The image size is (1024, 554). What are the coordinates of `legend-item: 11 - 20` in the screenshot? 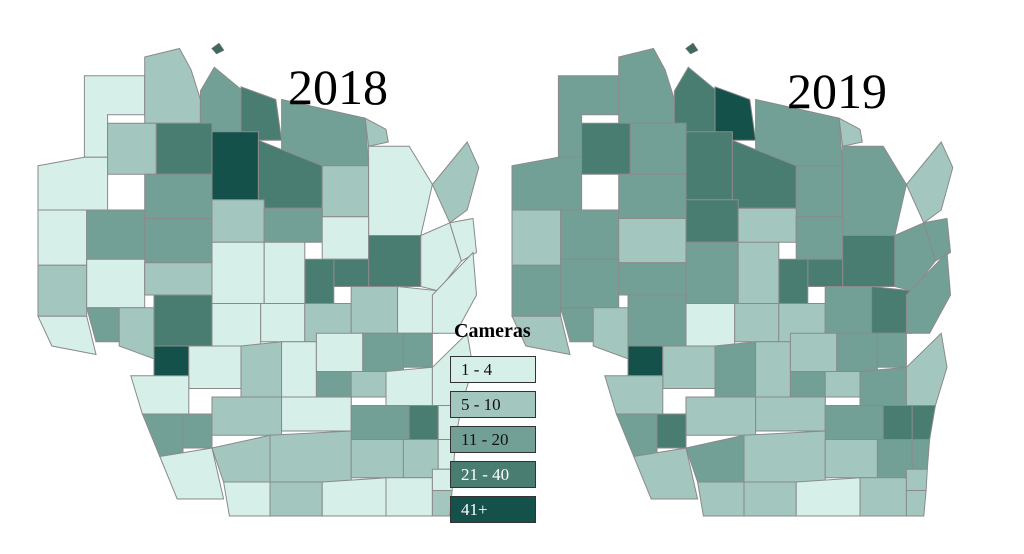 It's located at (515, 439).